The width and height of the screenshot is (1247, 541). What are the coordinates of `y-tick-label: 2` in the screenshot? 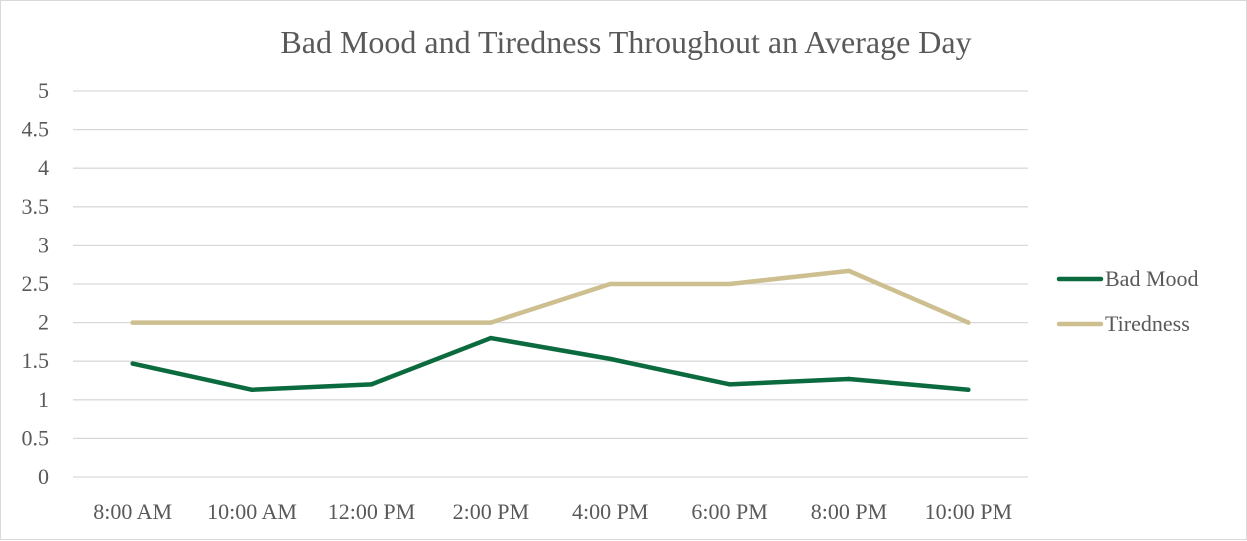 It's located at (43, 322).